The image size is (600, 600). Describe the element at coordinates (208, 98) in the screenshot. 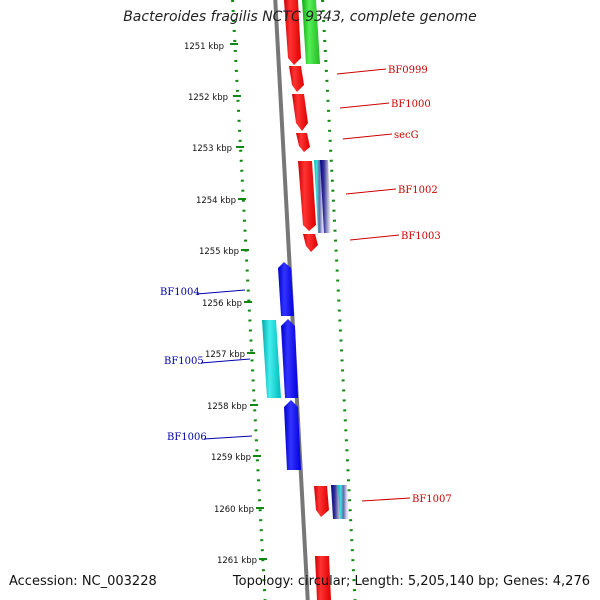

I see `tick-label: 1252 kbp` at that location.